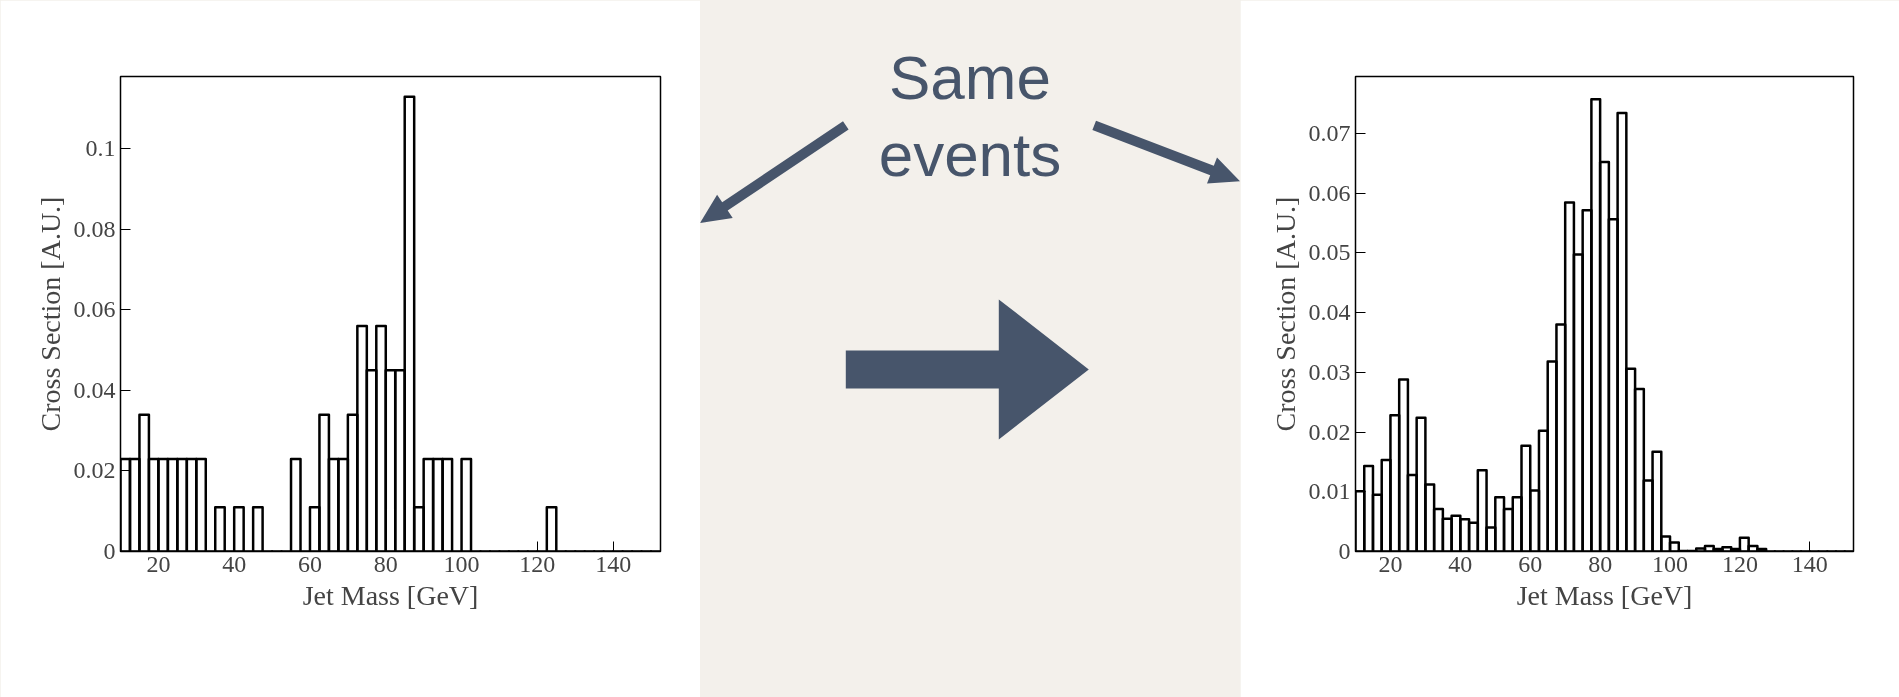 The image size is (1899, 697). Describe the element at coordinates (970, 116) in the screenshot. I see `text: Same events` at that location.